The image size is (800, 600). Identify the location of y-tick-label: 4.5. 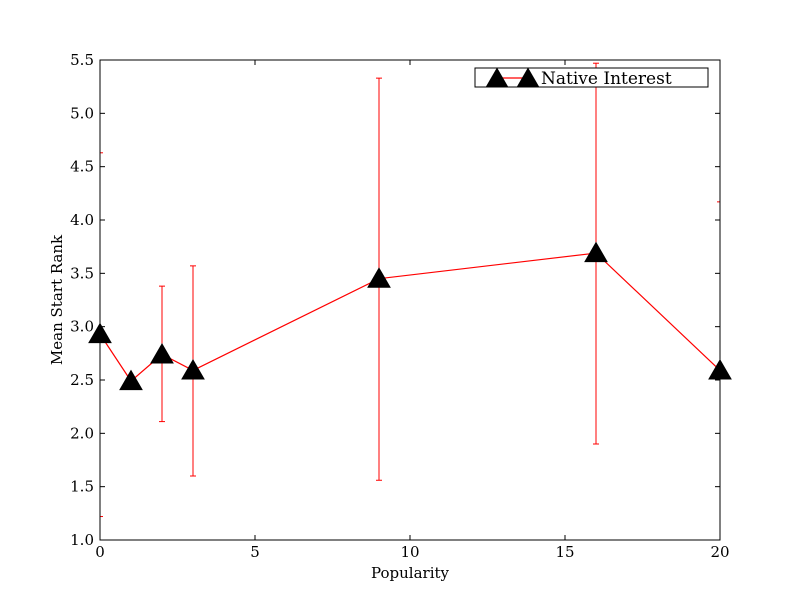
(82, 167).